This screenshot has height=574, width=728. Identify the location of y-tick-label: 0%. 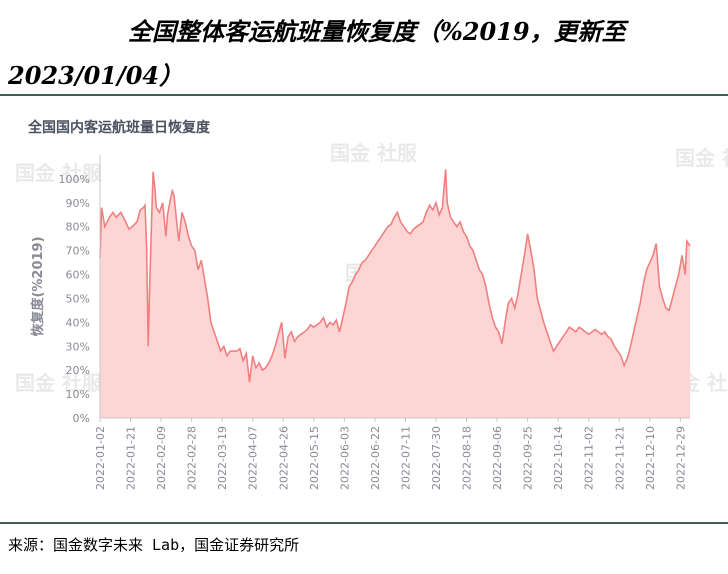
(81, 418).